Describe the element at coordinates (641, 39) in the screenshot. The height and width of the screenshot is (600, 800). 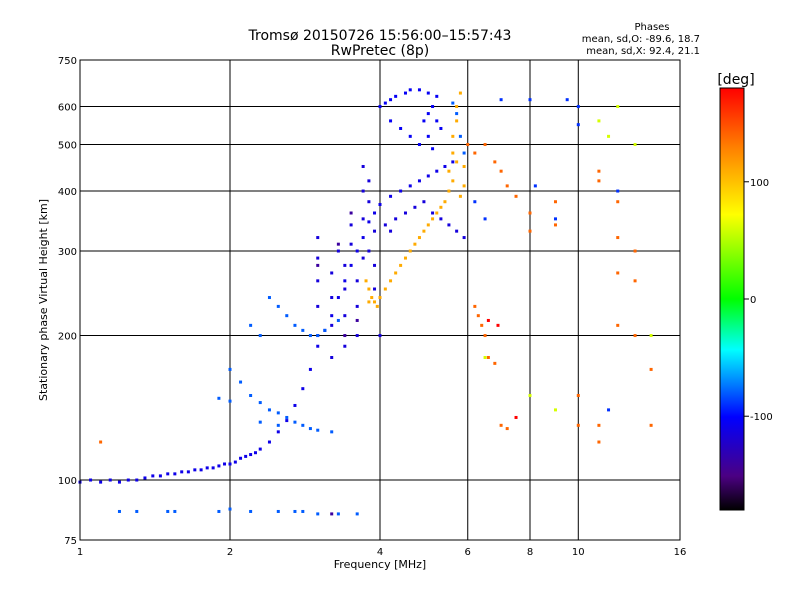
I see `stats-o-line: mean, sd,O: -89.6, 18.7` at that location.